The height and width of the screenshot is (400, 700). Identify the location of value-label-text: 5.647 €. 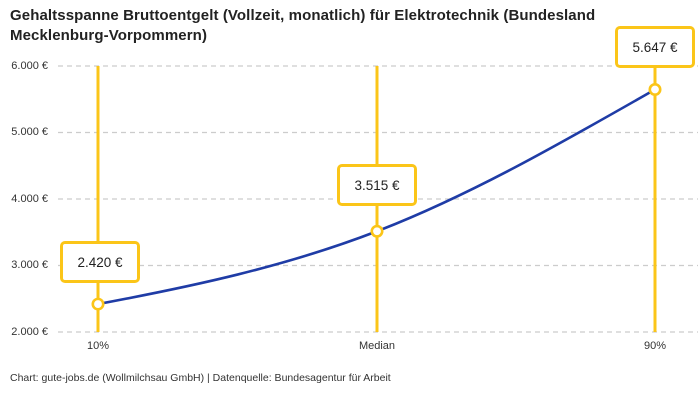
(655, 47).